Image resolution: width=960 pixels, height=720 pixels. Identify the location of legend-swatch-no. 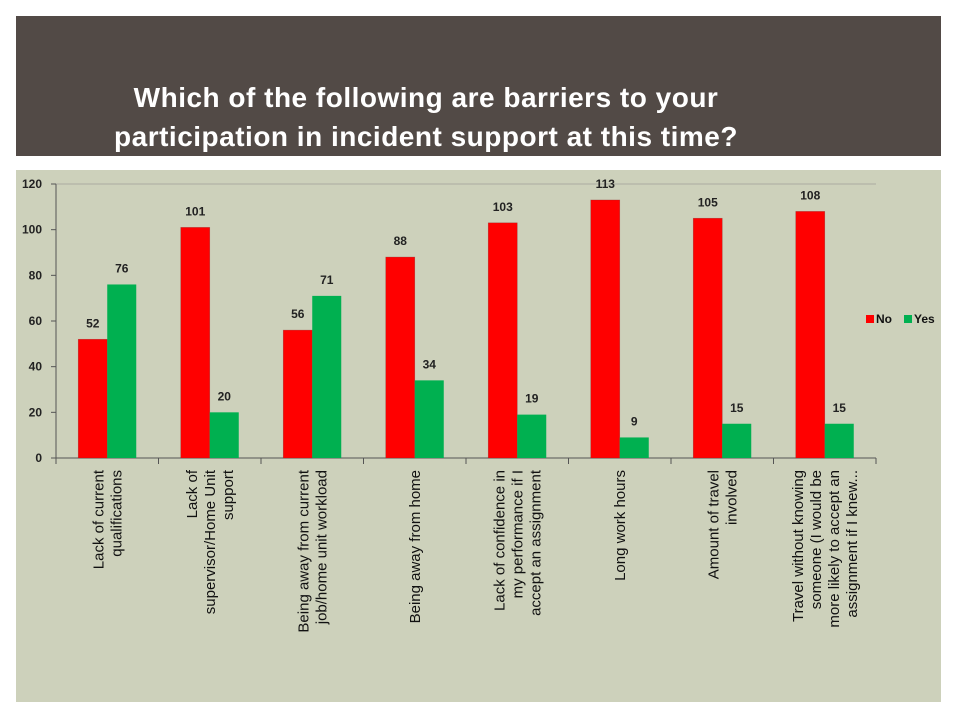
(870, 319).